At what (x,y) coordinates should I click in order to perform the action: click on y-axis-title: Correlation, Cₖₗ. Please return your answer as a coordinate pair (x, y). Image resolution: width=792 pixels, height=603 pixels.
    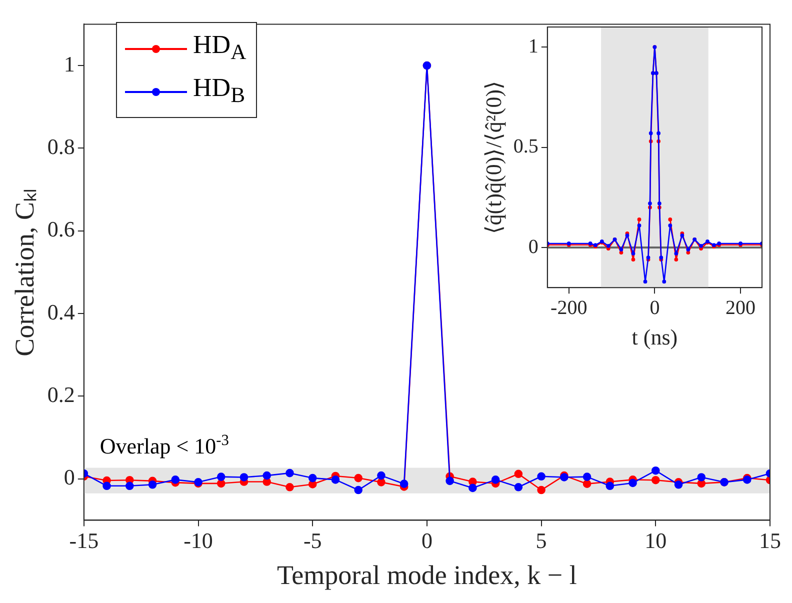
    Looking at the image, I should click on (24, 272).